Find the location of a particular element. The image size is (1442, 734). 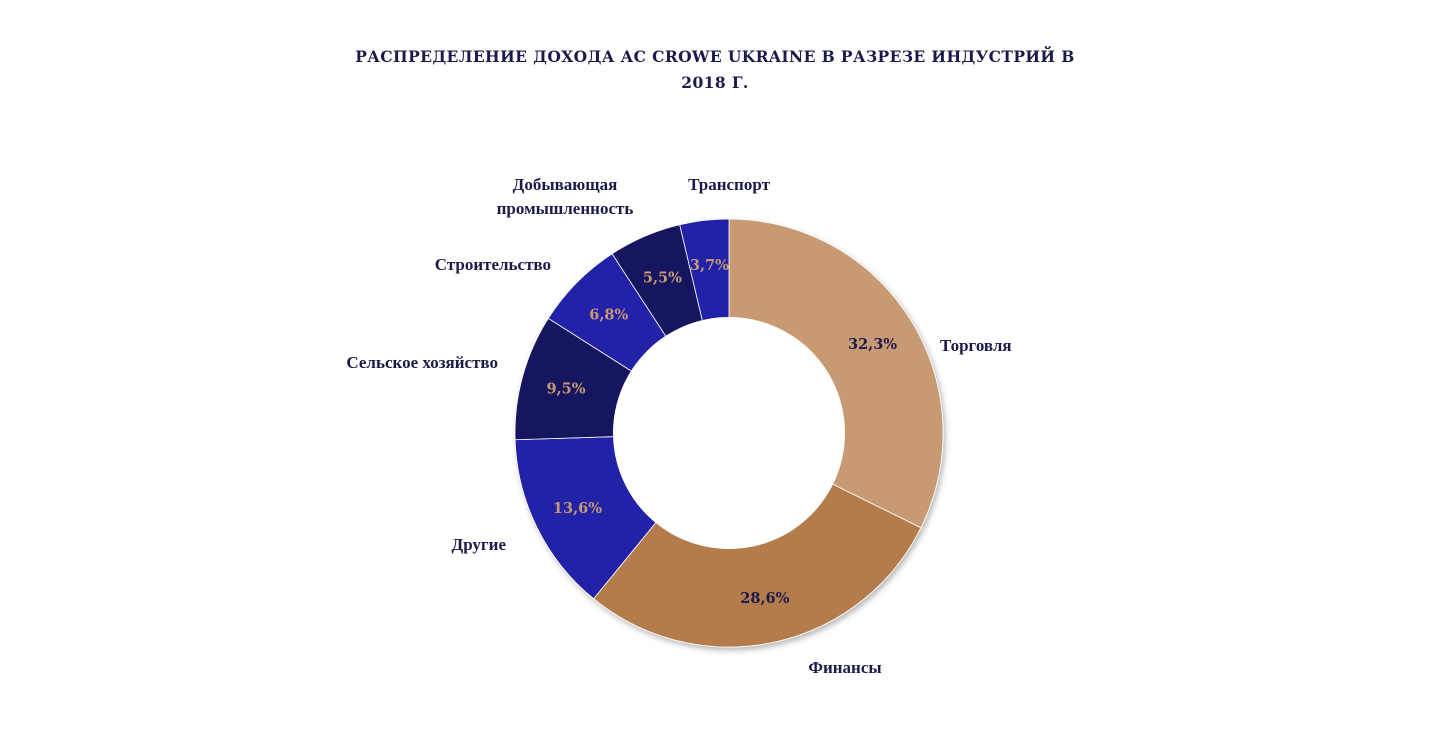

value-label-7: 3,7% is located at coordinates (709, 265).